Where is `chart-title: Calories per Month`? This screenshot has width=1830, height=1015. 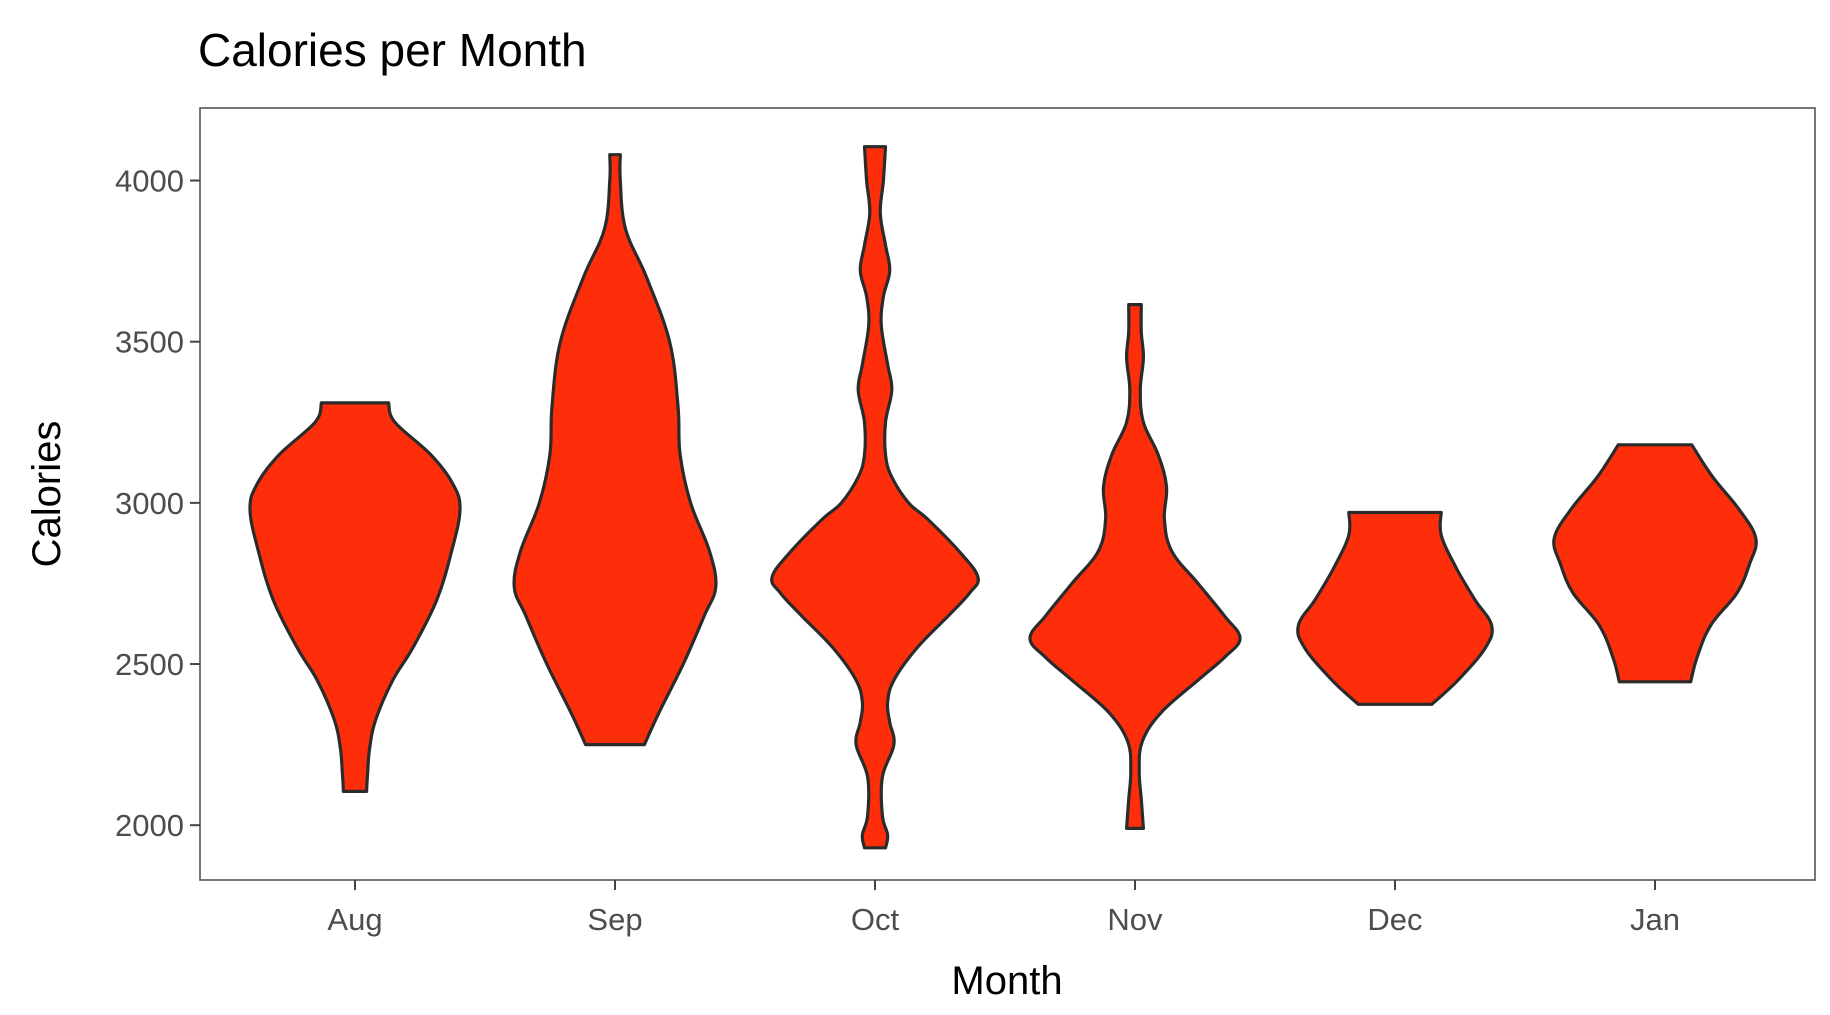
chart-title: Calories per Month is located at coordinates (392, 50).